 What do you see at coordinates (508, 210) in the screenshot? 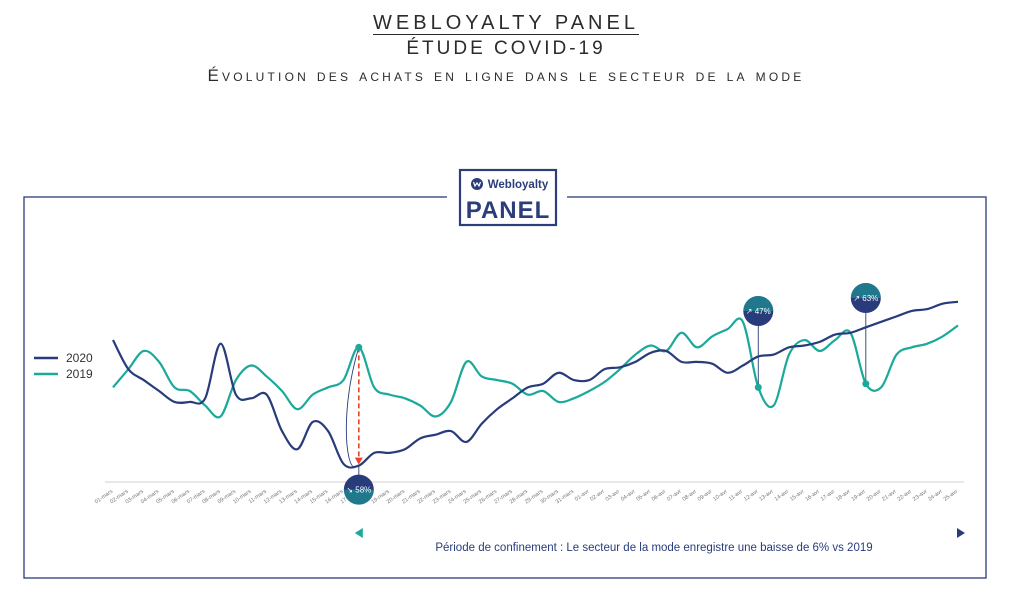
I see `logo-label: PANEL` at bounding box center [508, 210].